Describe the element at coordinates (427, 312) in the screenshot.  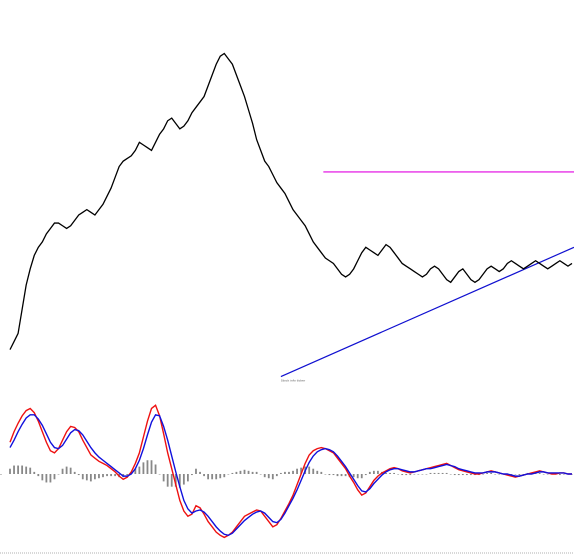
I see `trend-line` at that location.